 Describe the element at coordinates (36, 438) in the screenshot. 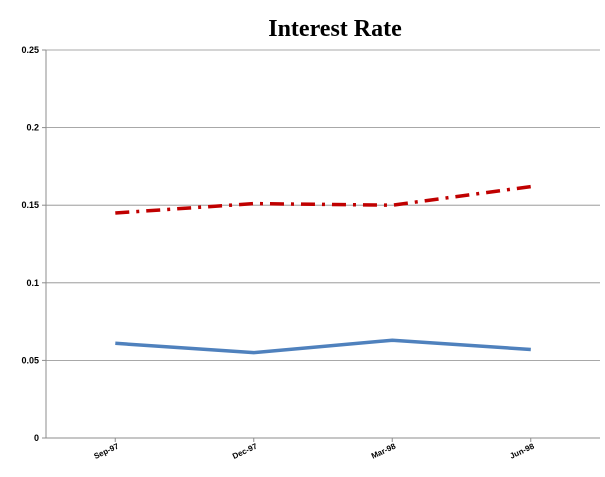

I see `y-tick-label: 0` at that location.